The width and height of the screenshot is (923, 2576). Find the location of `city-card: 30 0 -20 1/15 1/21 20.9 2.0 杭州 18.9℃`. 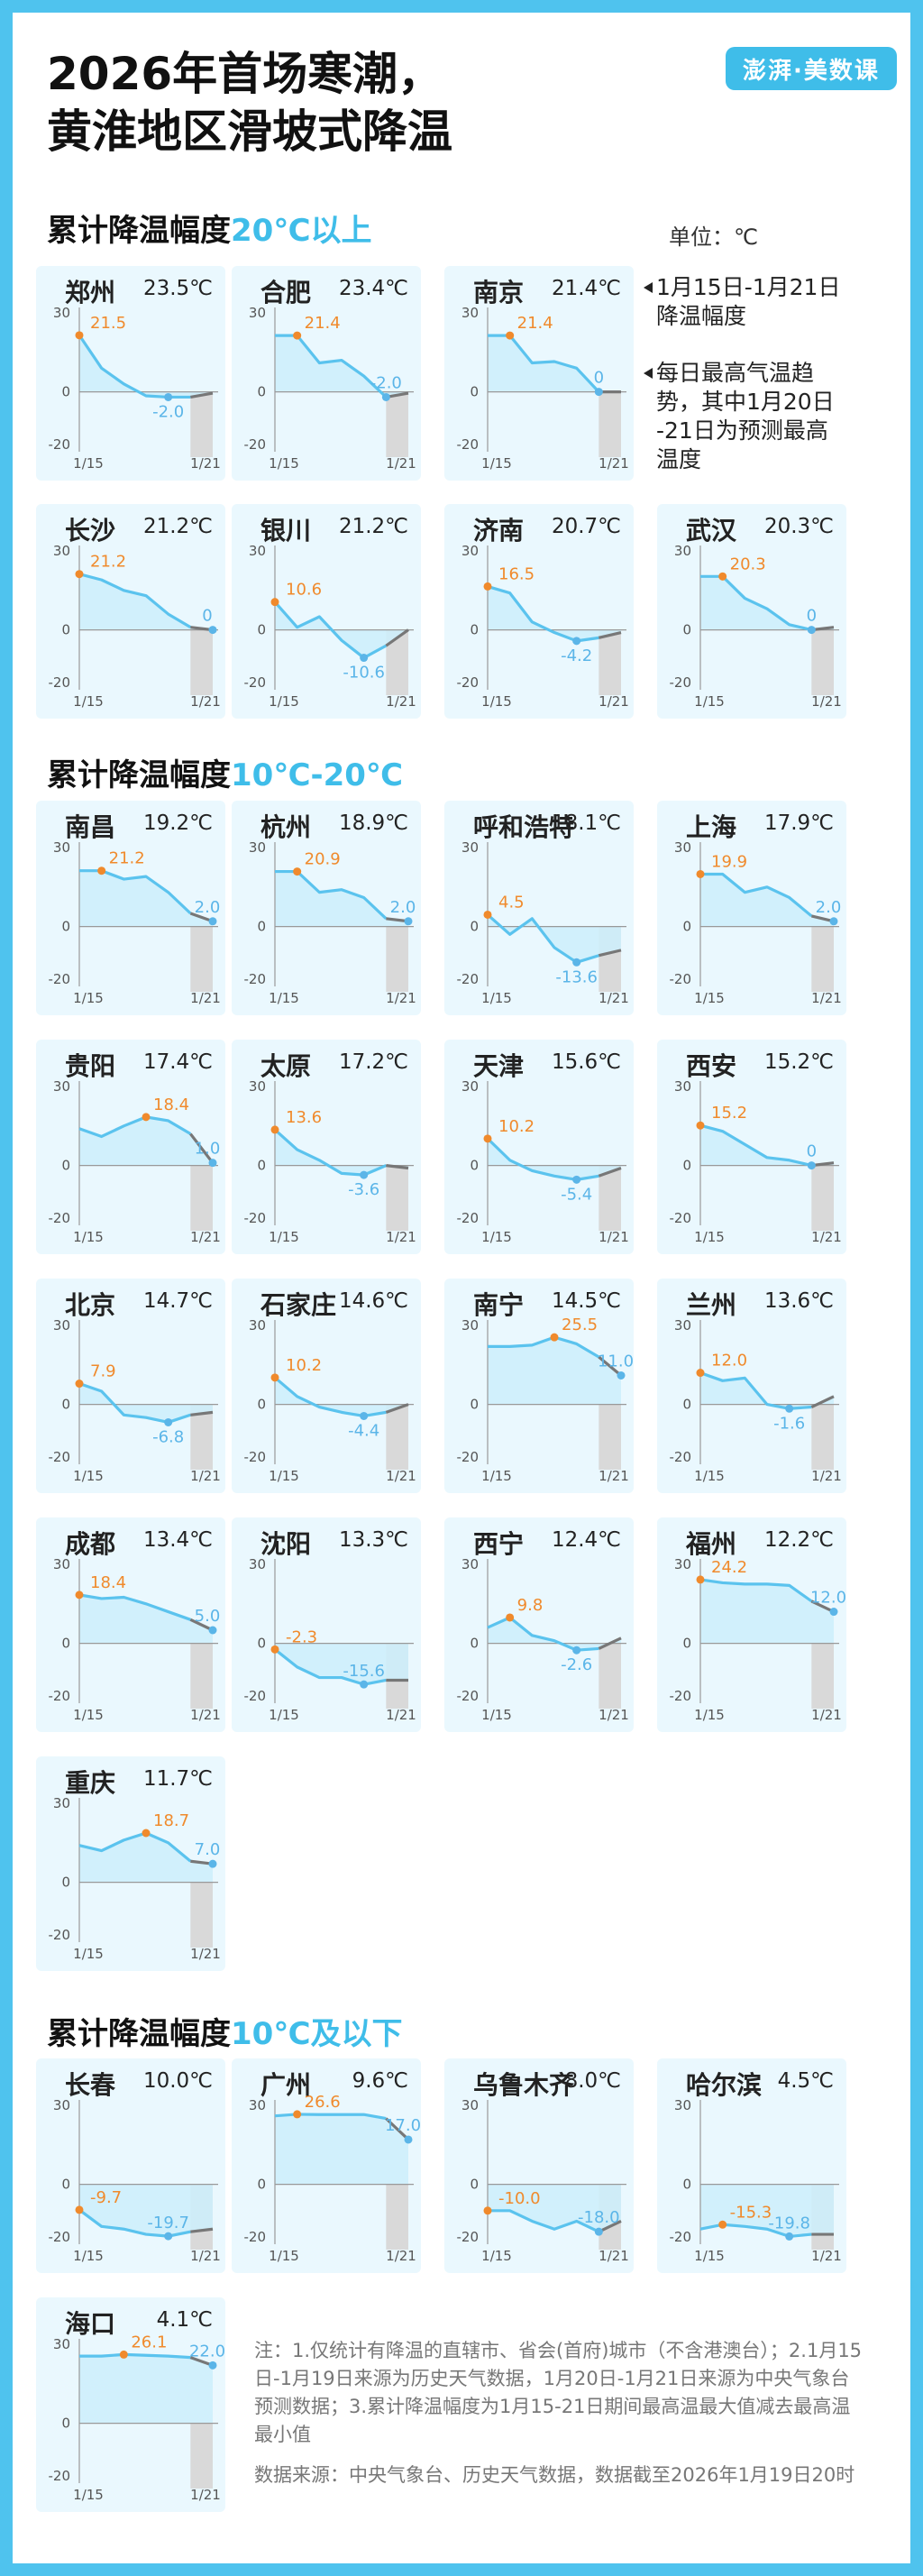

city-card: 30 0 -20 1/15 1/21 20.9 2.0 杭州 18.9℃ is located at coordinates (326, 908).